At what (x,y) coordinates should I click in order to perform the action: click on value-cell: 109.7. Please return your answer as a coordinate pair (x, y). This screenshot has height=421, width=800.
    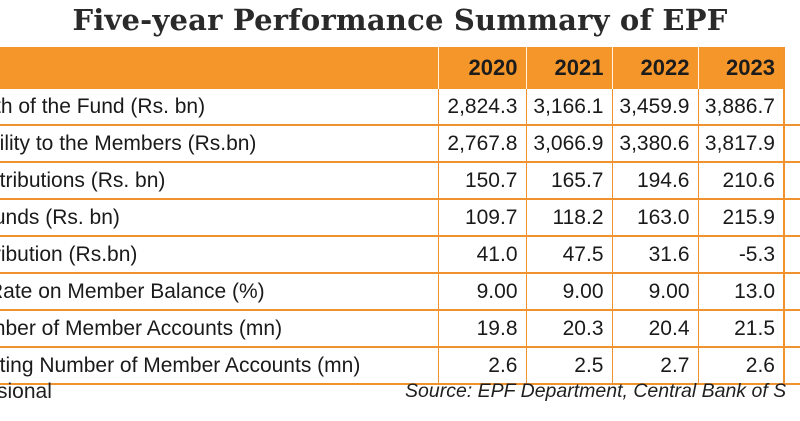
    Looking at the image, I should click on (481, 218).